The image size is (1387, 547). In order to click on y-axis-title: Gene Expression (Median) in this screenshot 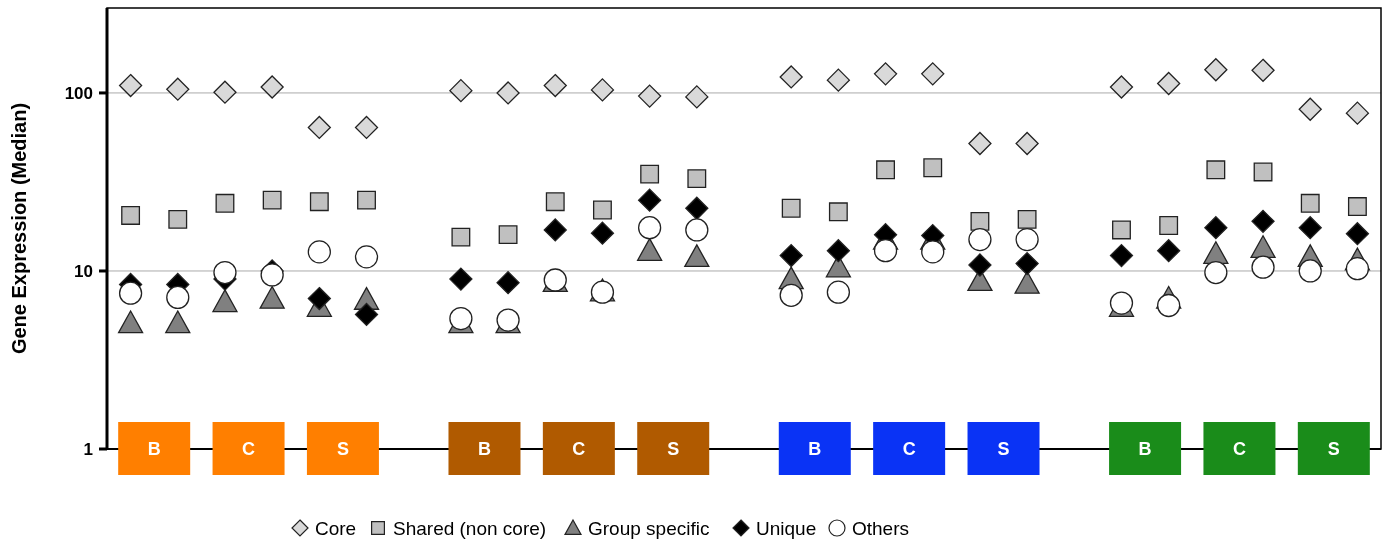, I will do `click(19, 228)`.